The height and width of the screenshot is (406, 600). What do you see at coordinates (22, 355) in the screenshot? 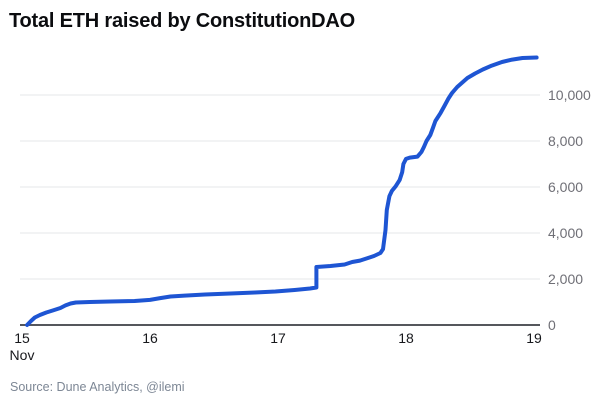
I see `x-axis-month-label: Nov` at bounding box center [22, 355].